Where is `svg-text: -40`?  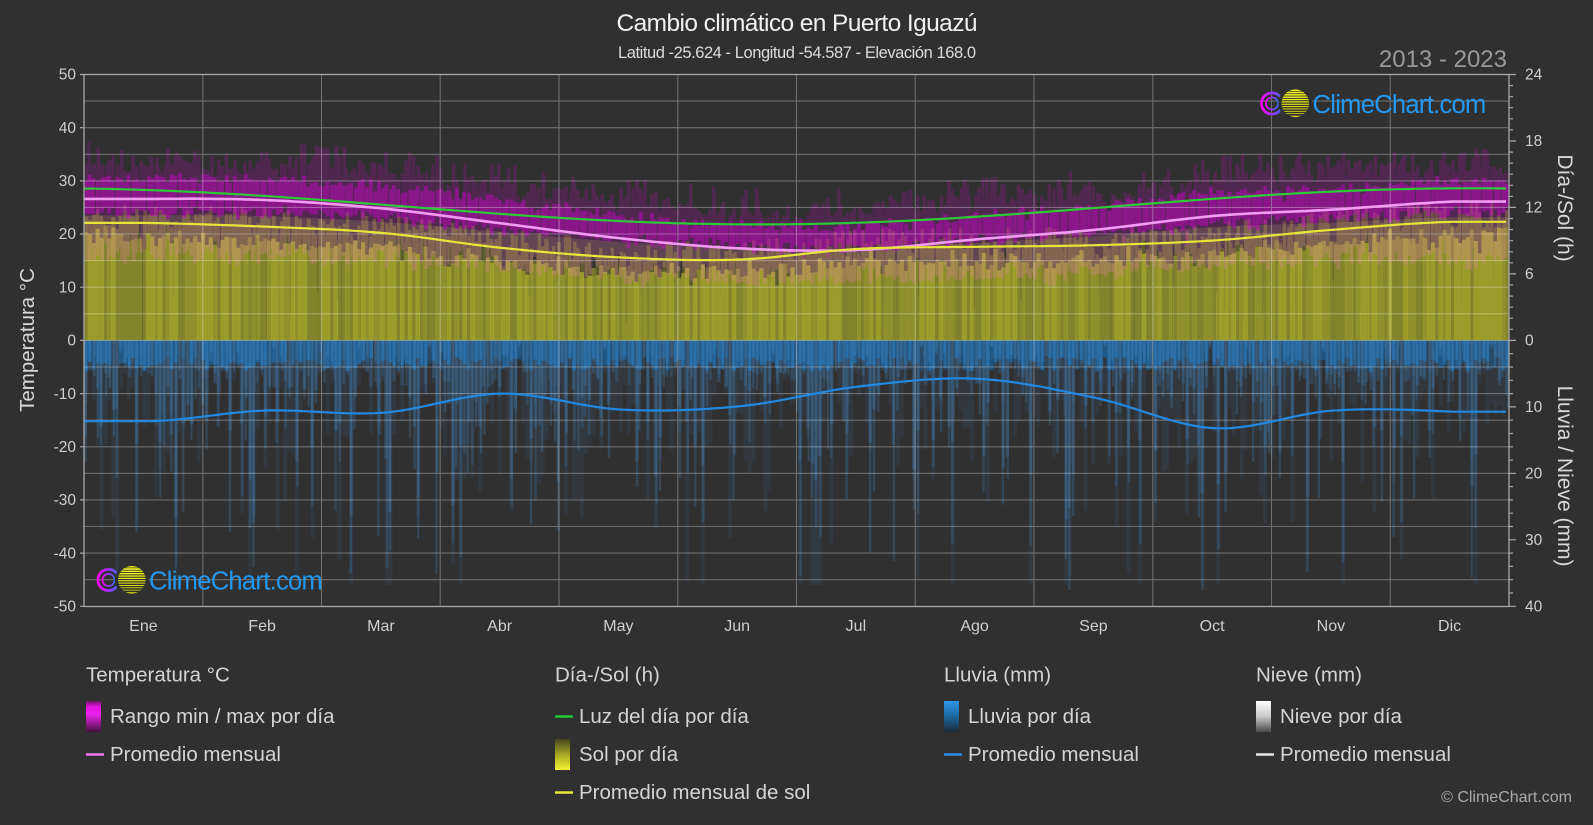
svg-text: -40 is located at coordinates (65, 553).